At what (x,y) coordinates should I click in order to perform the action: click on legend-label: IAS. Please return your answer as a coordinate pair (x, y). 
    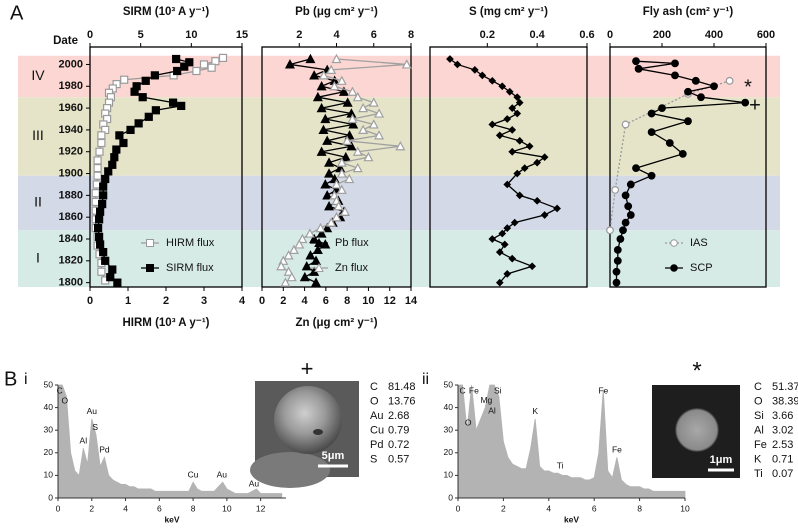
    Looking at the image, I should click on (699, 243).